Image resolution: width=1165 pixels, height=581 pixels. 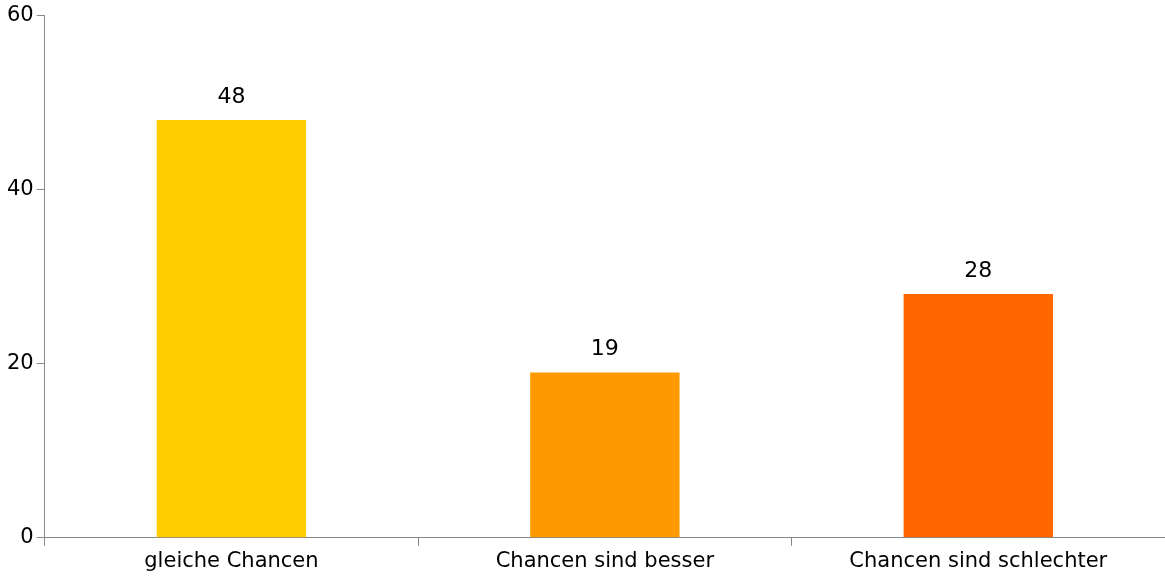 What do you see at coordinates (978, 559) in the screenshot?
I see `x-tick-label: Chancen sind schlechter` at bounding box center [978, 559].